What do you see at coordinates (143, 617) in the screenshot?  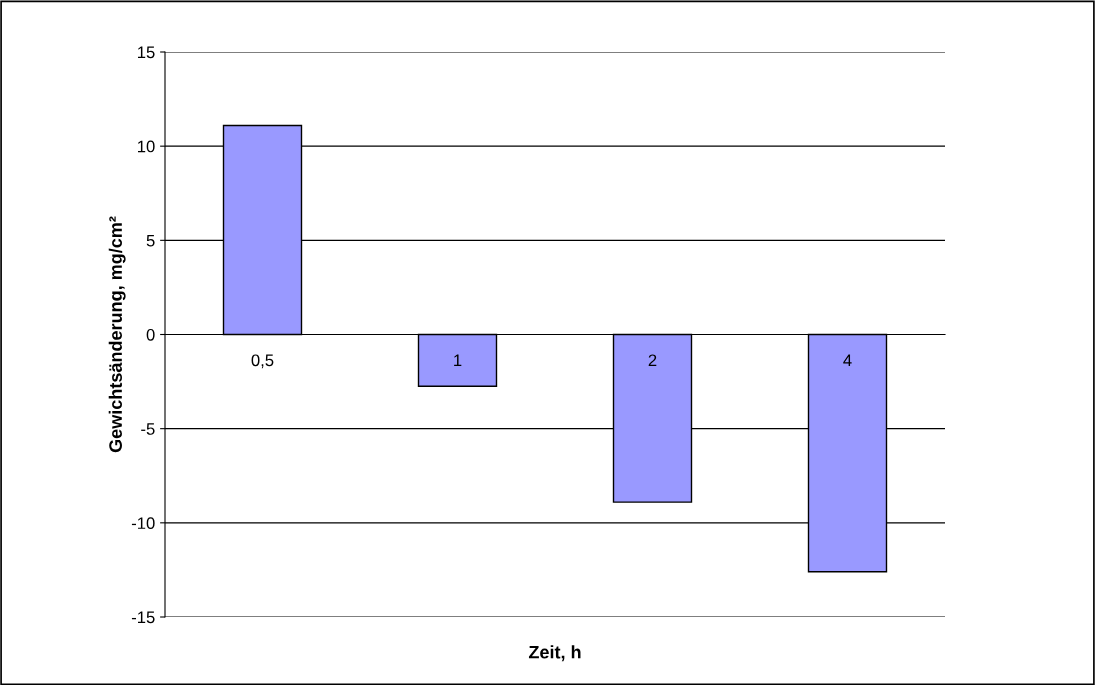 I see `y-tick-label: -15` at bounding box center [143, 617].